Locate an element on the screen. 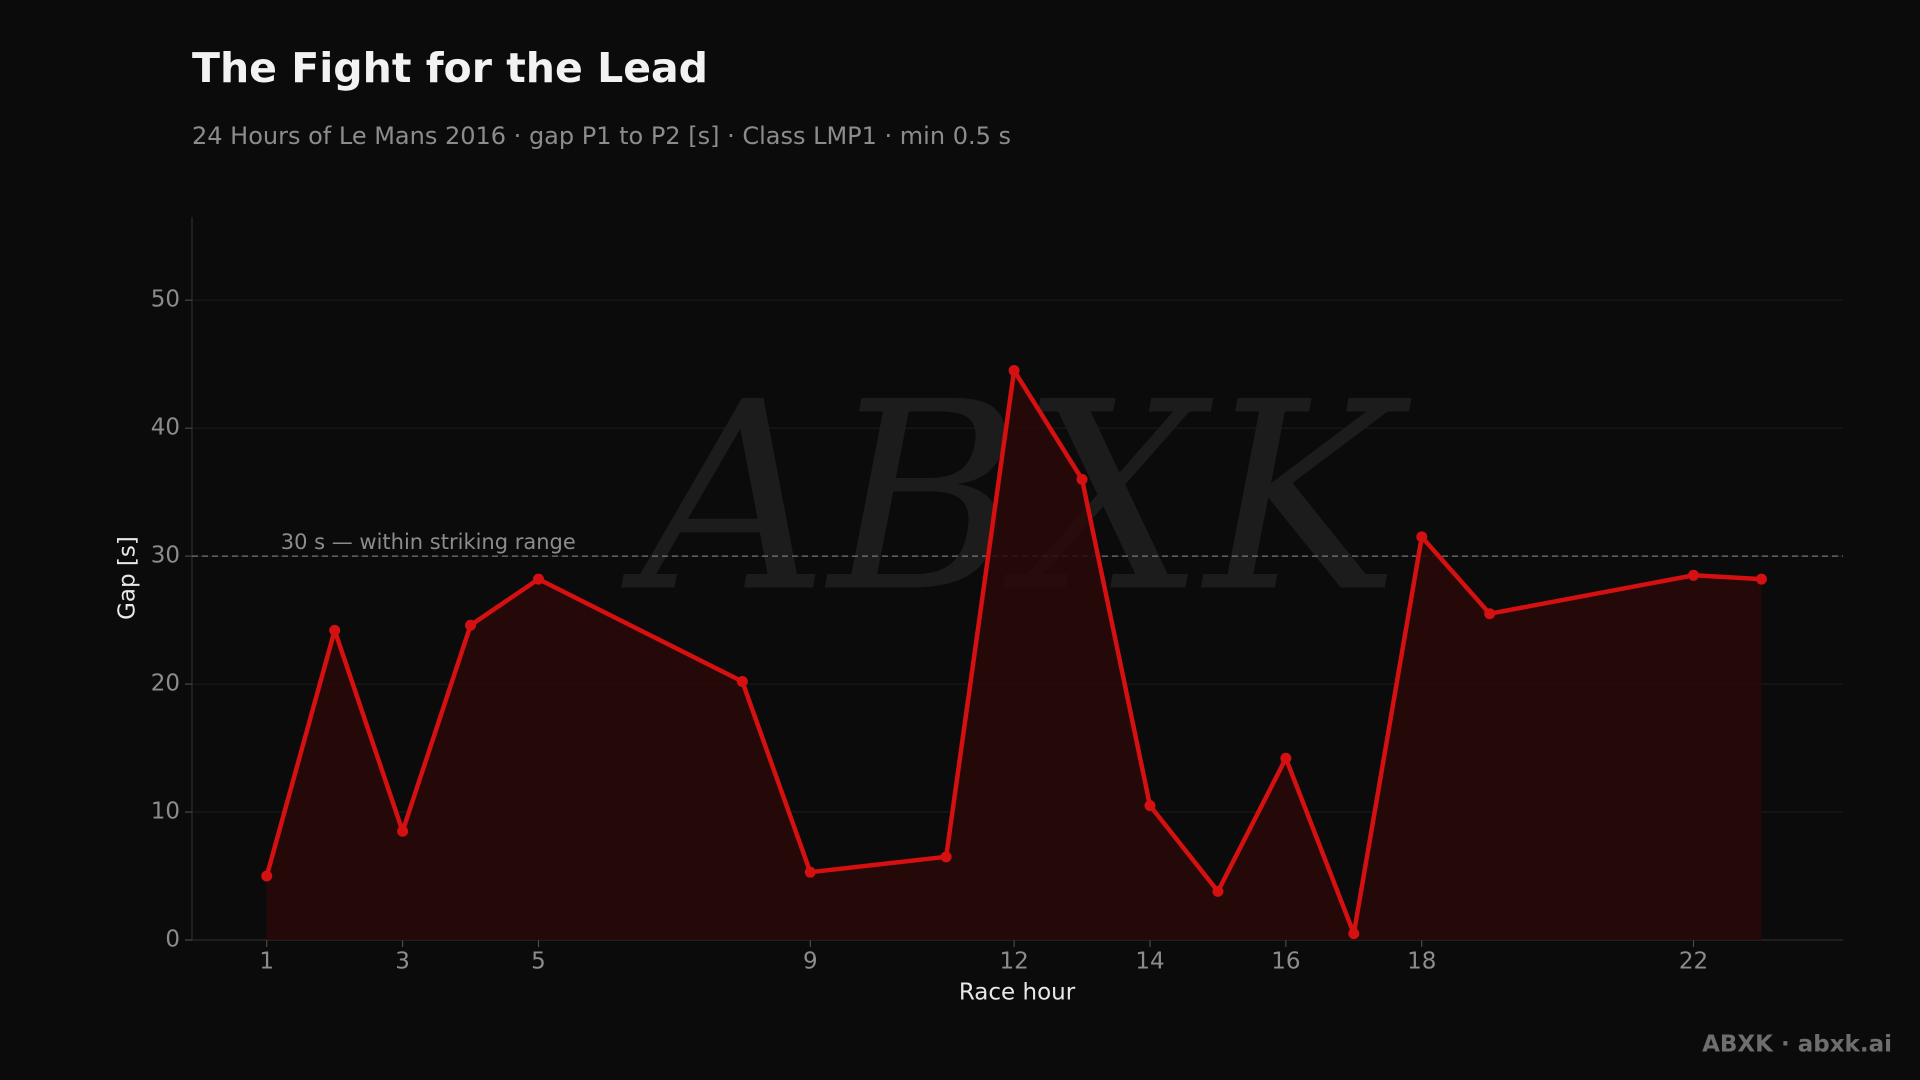  x-tick-label: 16 is located at coordinates (1285, 962).